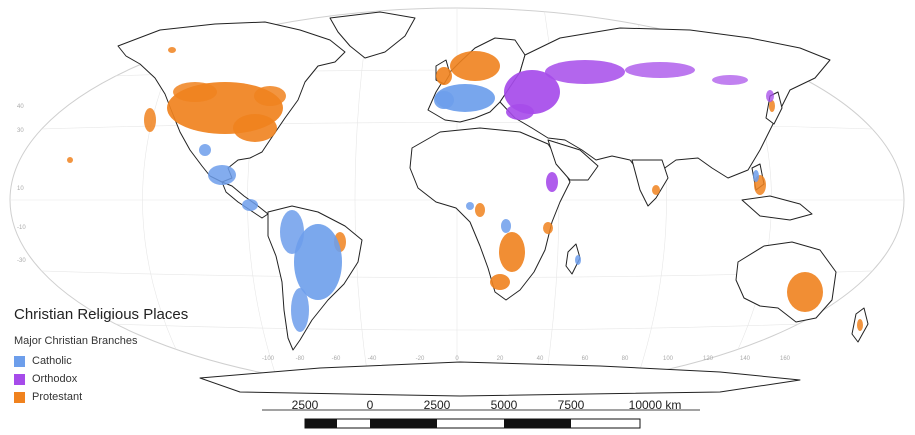 The width and height of the screenshot is (915, 435). Describe the element at coordinates (370, 405) in the screenshot. I see `scale-label: 0` at that location.